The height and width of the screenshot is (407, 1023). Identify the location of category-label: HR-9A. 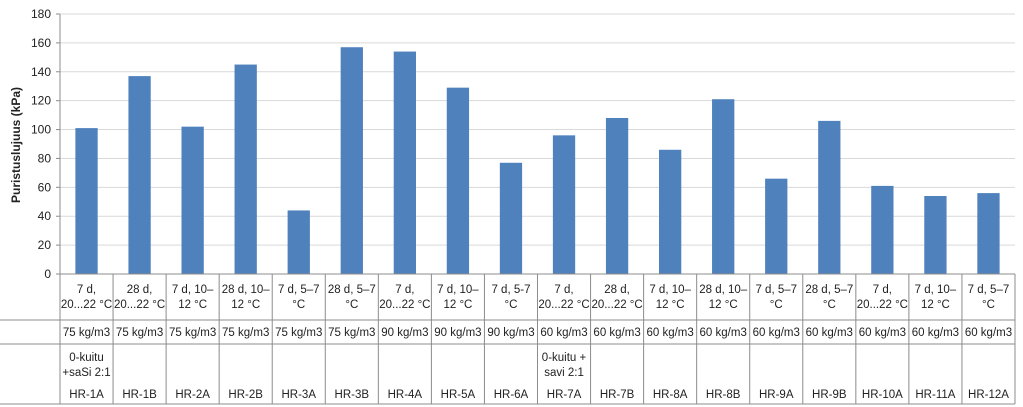
(776, 395).